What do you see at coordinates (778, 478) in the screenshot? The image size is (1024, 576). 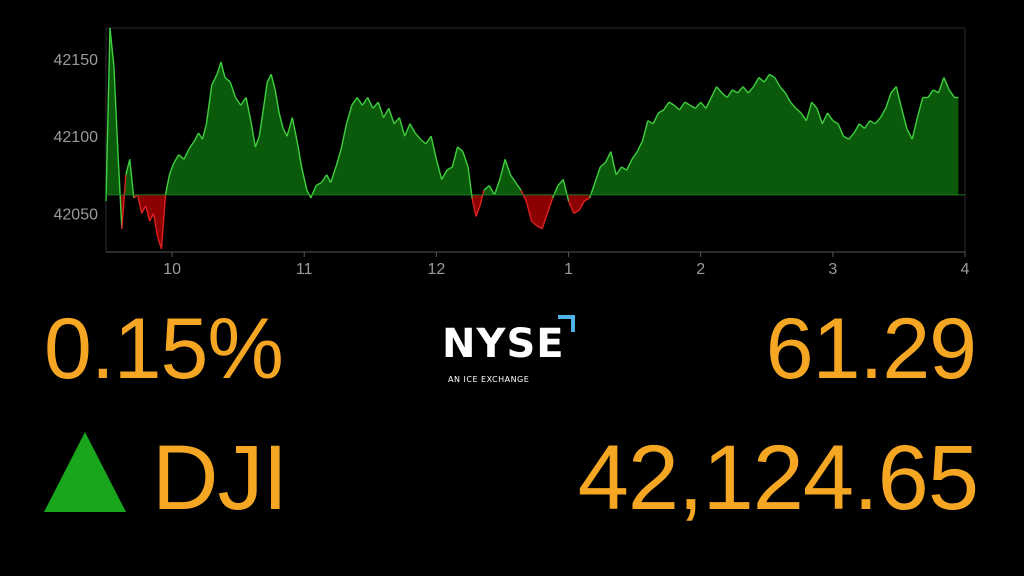 I see `index-value: 42,124.65` at bounding box center [778, 478].